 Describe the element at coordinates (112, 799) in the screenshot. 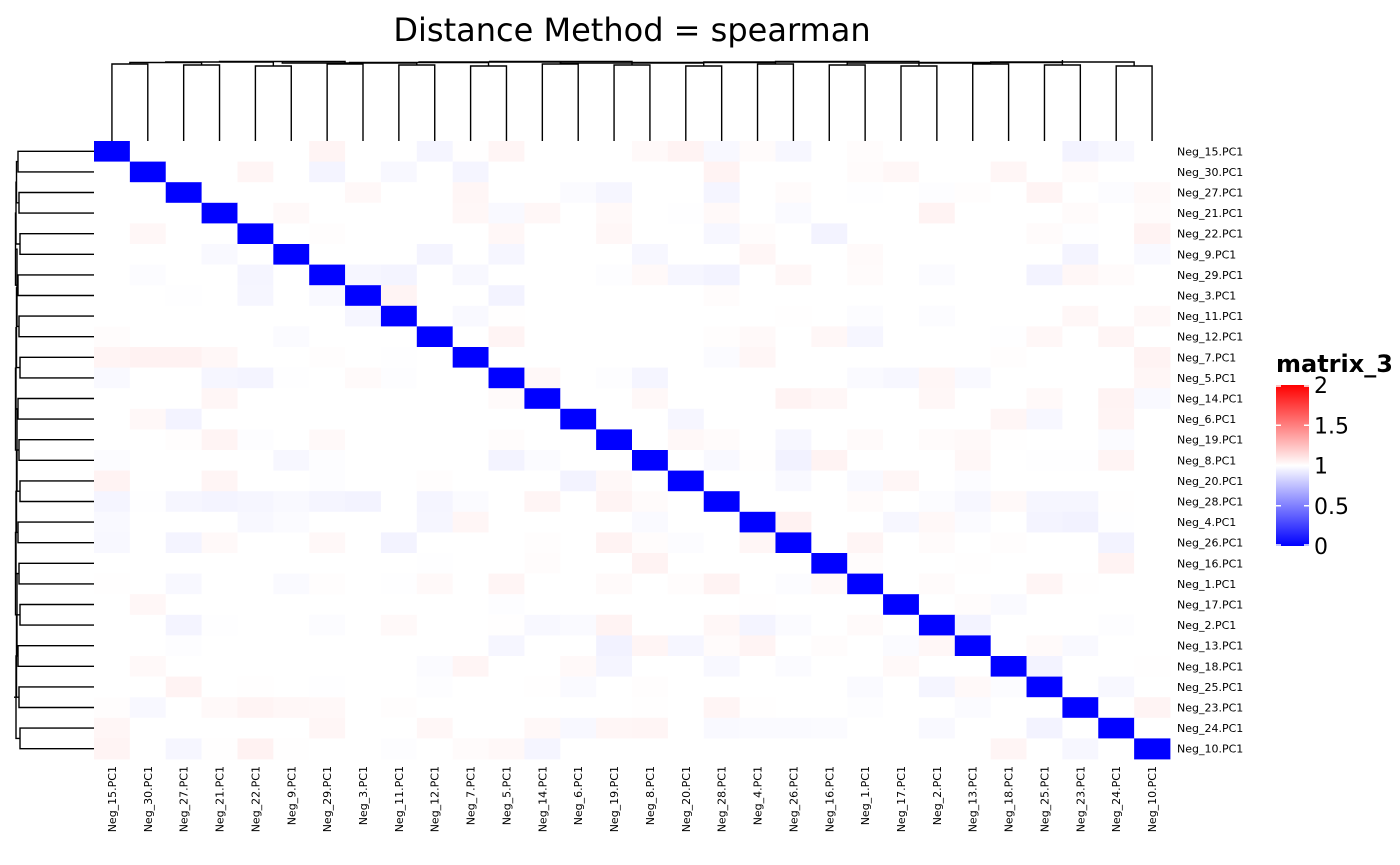

I see `column-label: Neg_15.PC1` at that location.